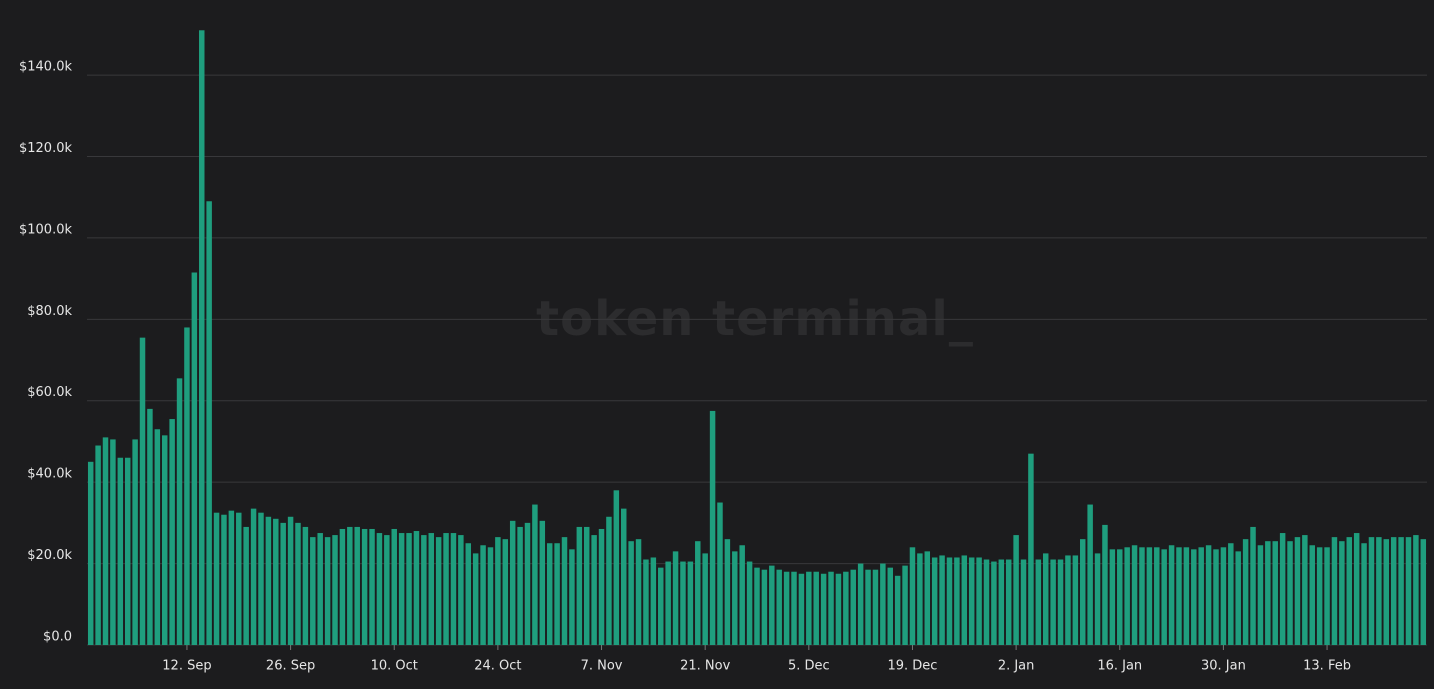 The height and width of the screenshot is (689, 1434). What do you see at coordinates (57, 637) in the screenshot?
I see `y-tick-label: $0.0` at bounding box center [57, 637].